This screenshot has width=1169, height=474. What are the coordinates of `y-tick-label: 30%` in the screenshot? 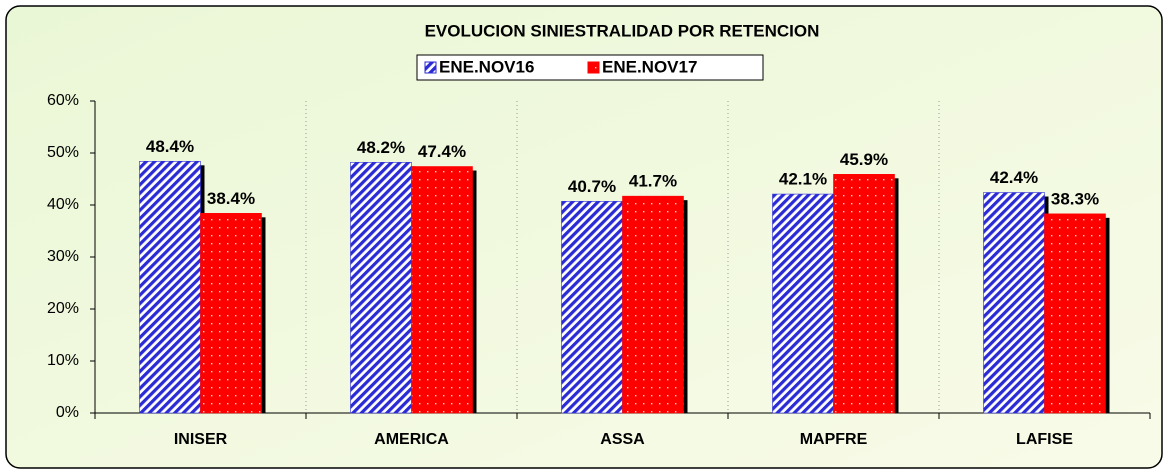 It's located at (63, 256).